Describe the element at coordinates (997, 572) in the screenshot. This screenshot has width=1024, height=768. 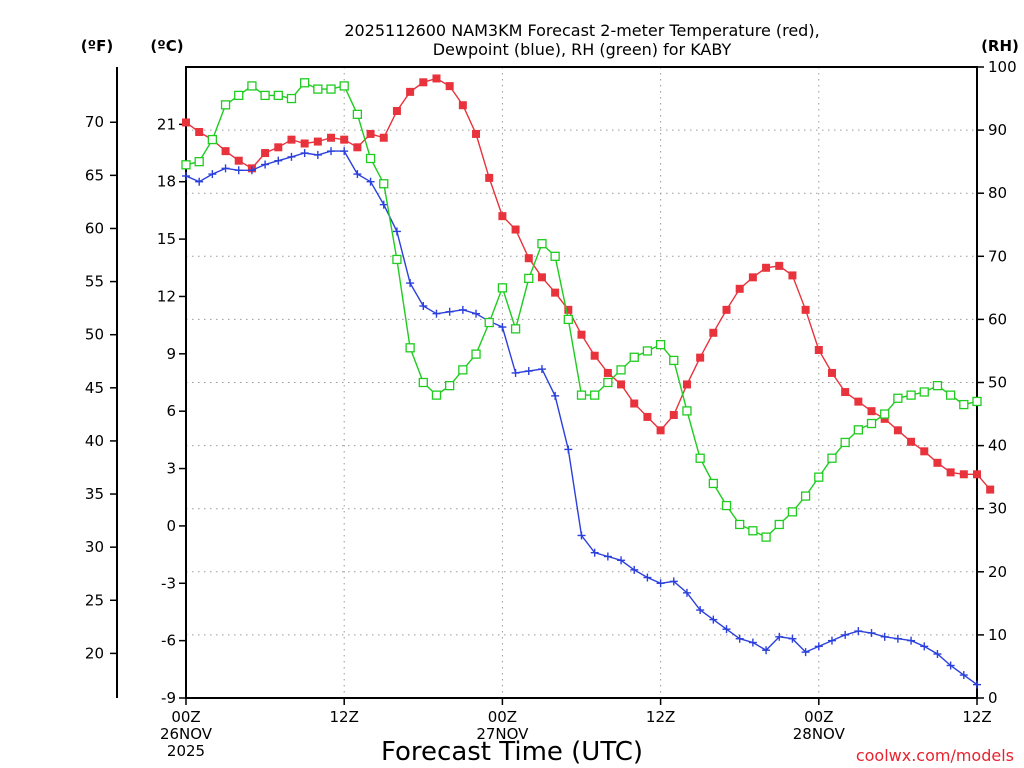
I see `rh-tick-label: 20` at that location.